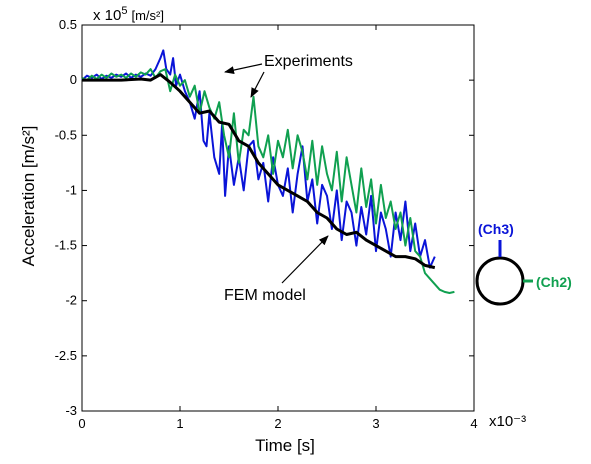 The image size is (591, 464). I want to click on y-tick-label: -1, so click(71, 189).